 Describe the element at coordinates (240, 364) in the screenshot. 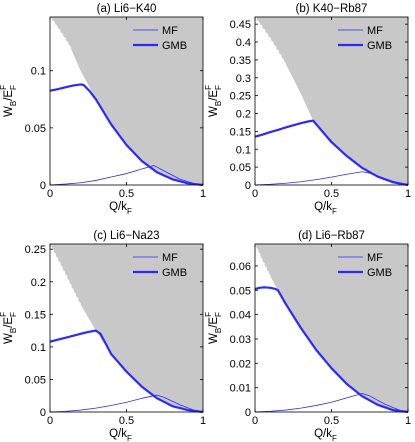

I see `y-tick-label: 0.02` at that location.